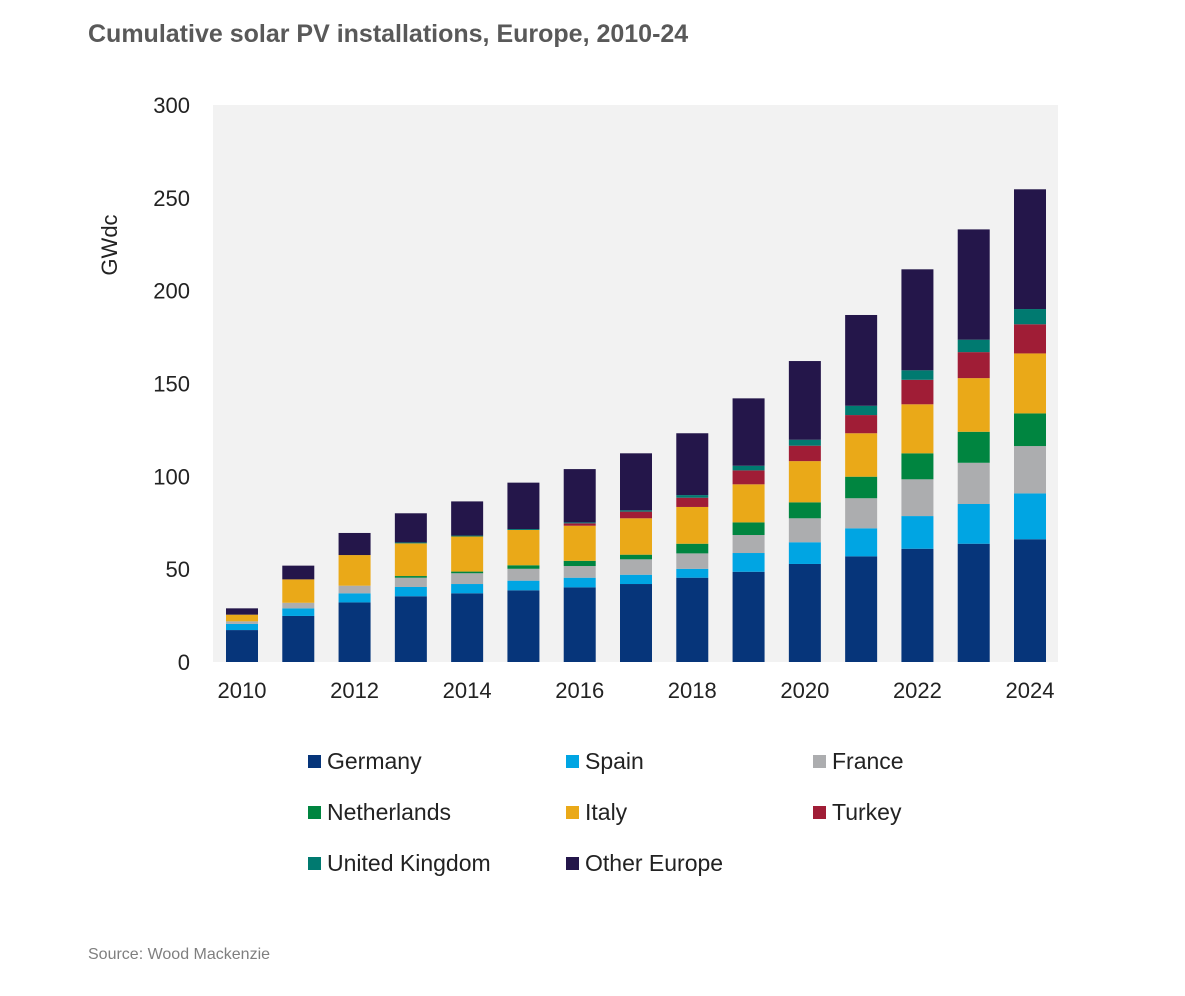  What do you see at coordinates (242, 611) in the screenshot?
I see `bar-segment-other-europe-2010` at bounding box center [242, 611].